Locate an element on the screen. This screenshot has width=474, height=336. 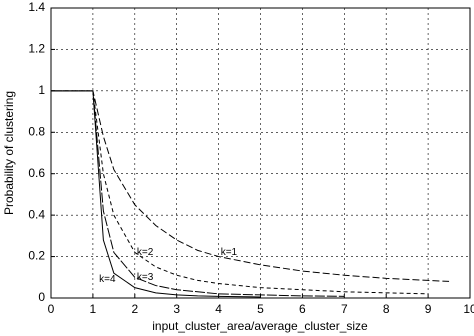
series-label: k=2 is located at coordinates (145, 252).